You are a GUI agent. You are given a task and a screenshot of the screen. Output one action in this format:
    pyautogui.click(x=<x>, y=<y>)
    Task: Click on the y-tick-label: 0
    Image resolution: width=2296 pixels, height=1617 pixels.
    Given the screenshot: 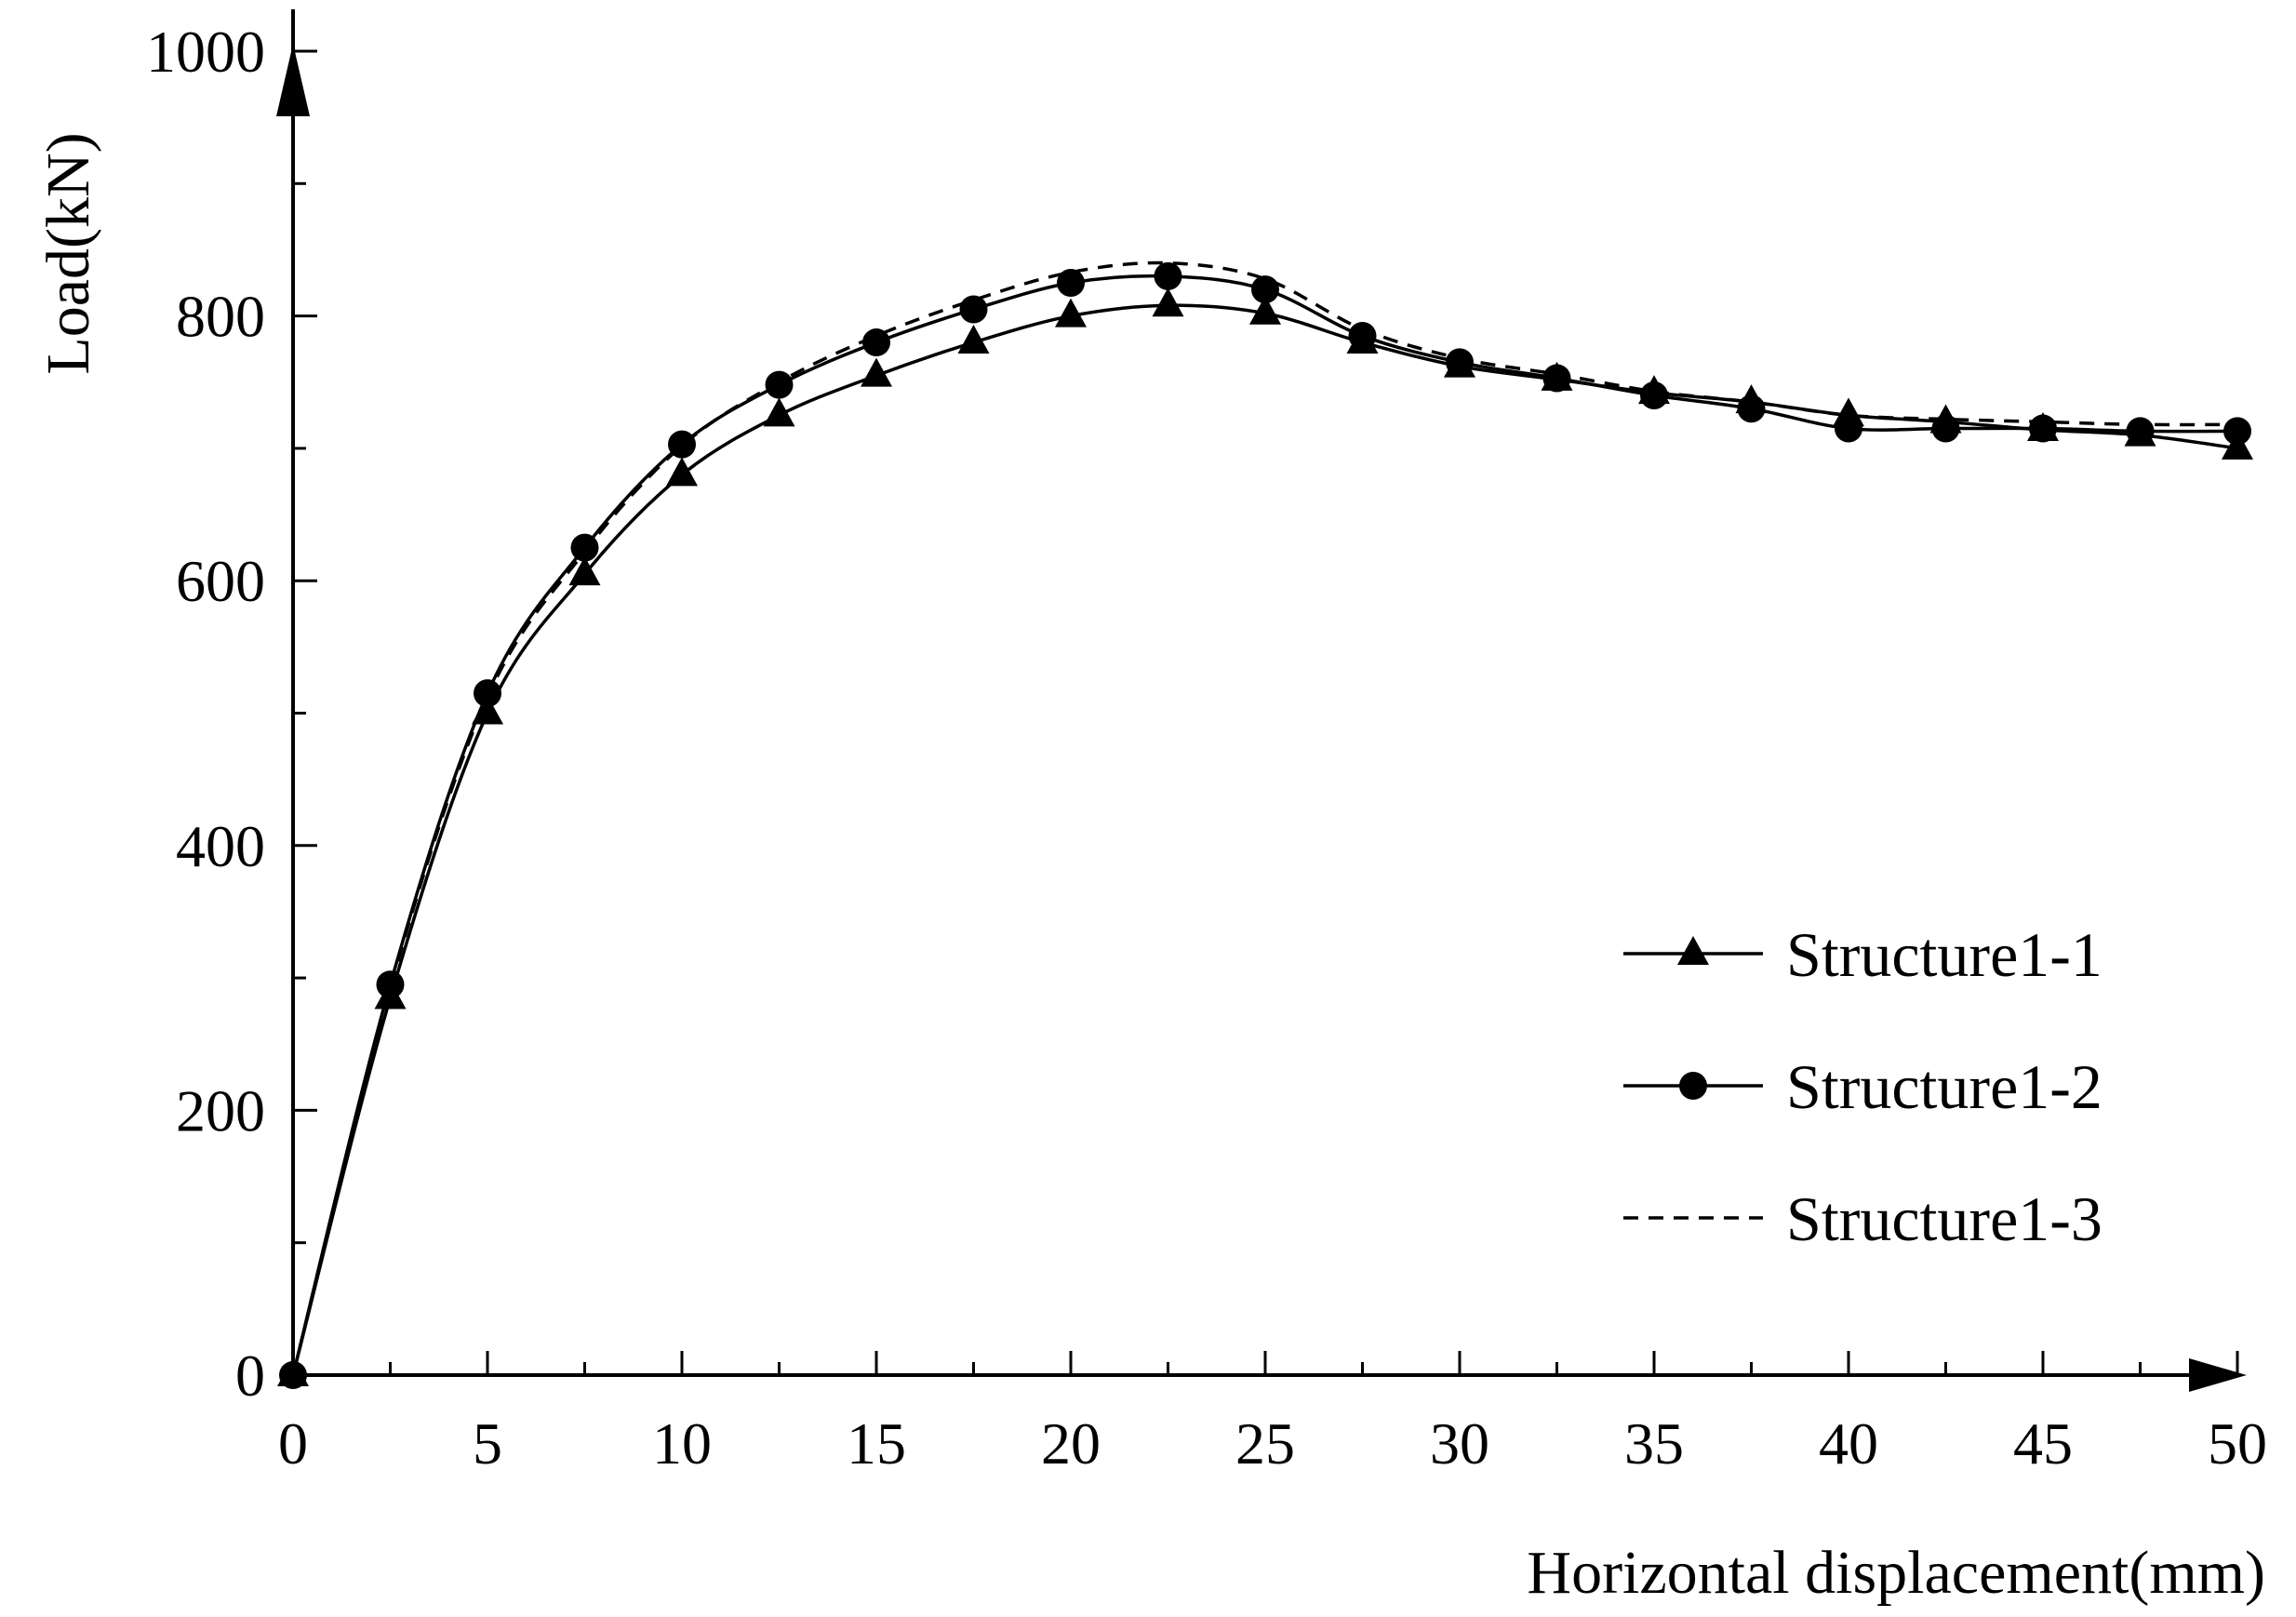 What is the action you would take?
    pyautogui.click(x=250, y=1376)
    